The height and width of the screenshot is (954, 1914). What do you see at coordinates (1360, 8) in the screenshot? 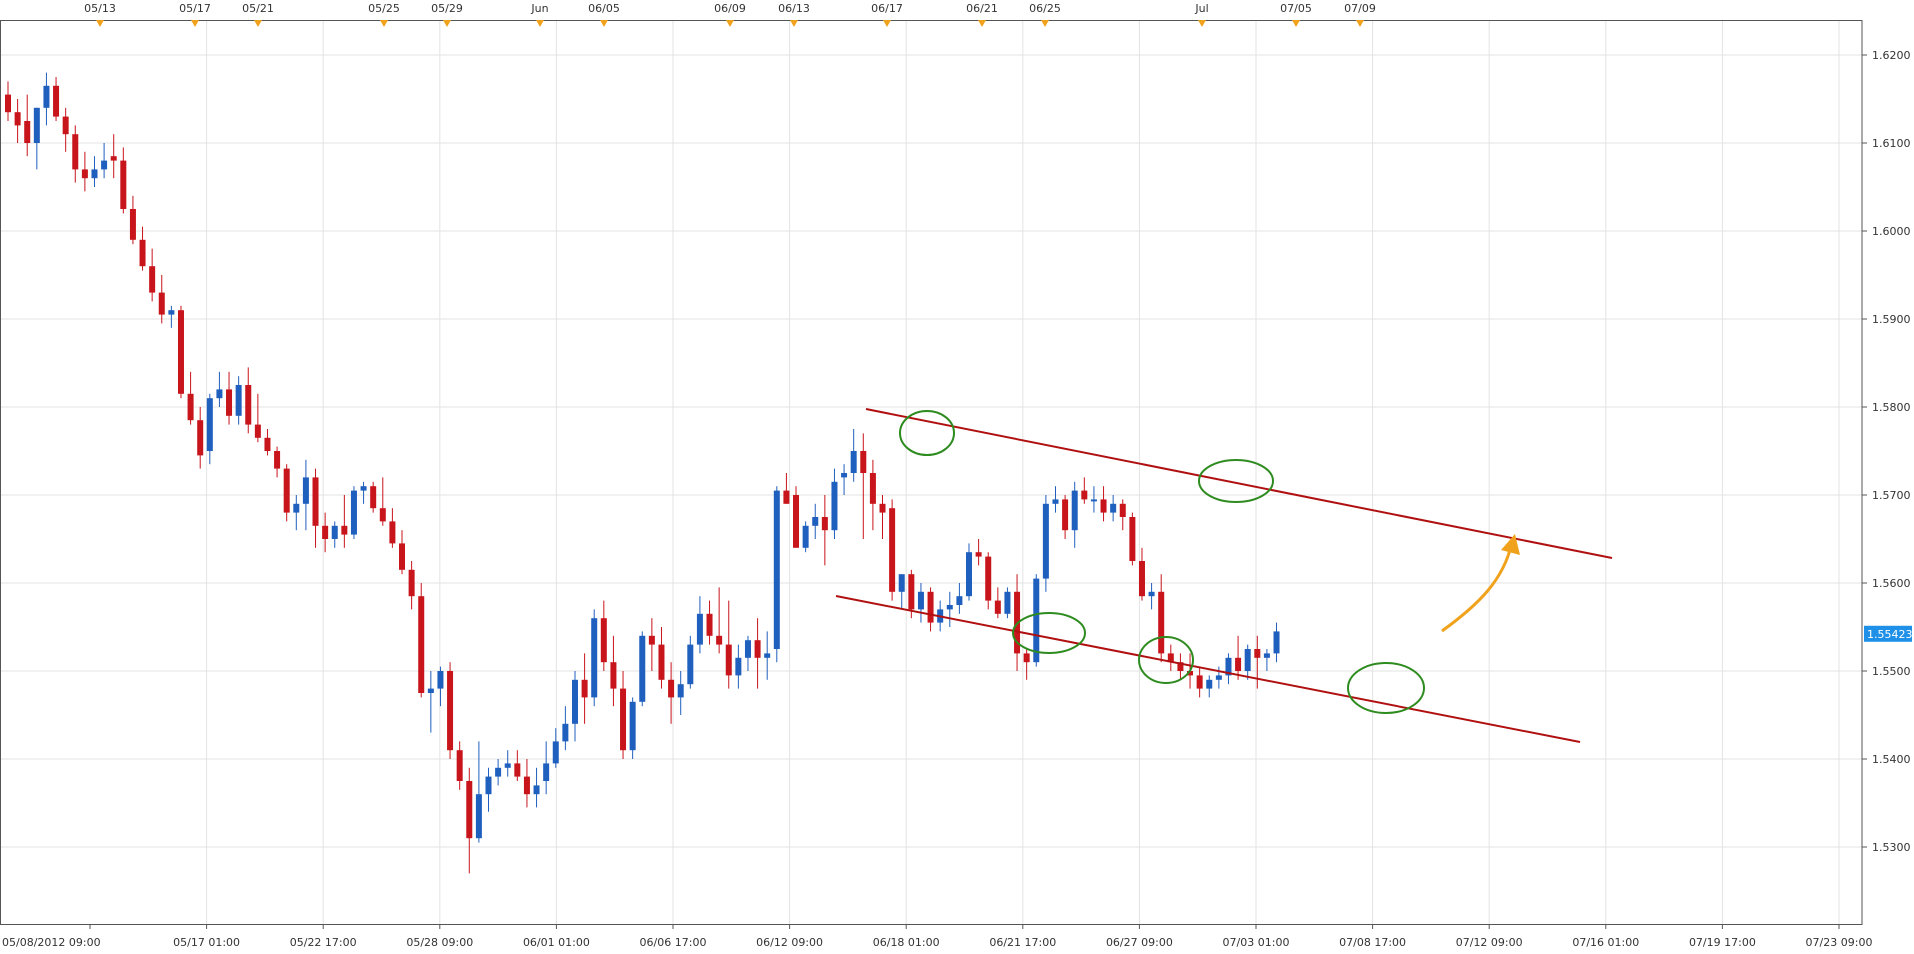
I see `top-axis-label: 07/09` at bounding box center [1360, 8].